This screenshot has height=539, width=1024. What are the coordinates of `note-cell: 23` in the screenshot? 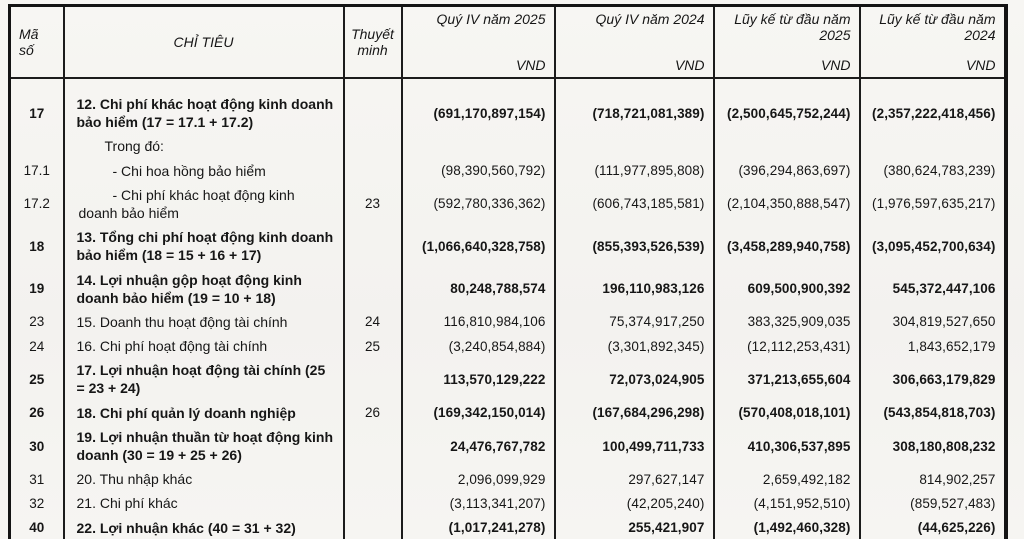 It's located at (372, 204).